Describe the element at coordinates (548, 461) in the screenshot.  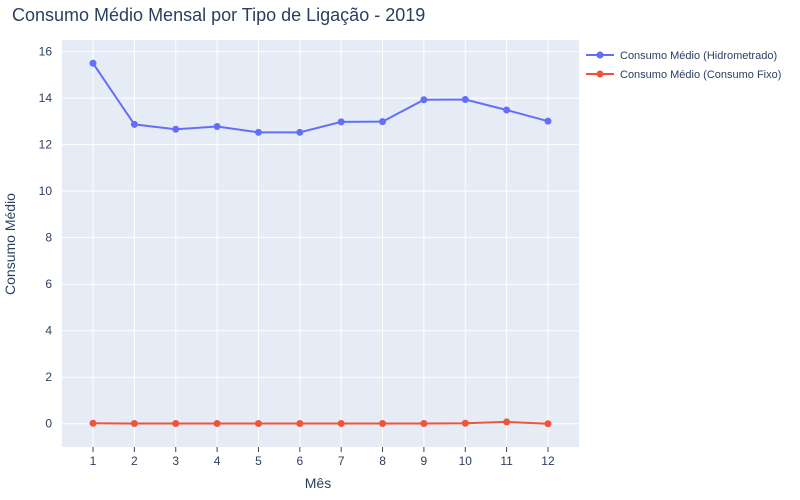
I see `x-tick-label: 12` at that location.